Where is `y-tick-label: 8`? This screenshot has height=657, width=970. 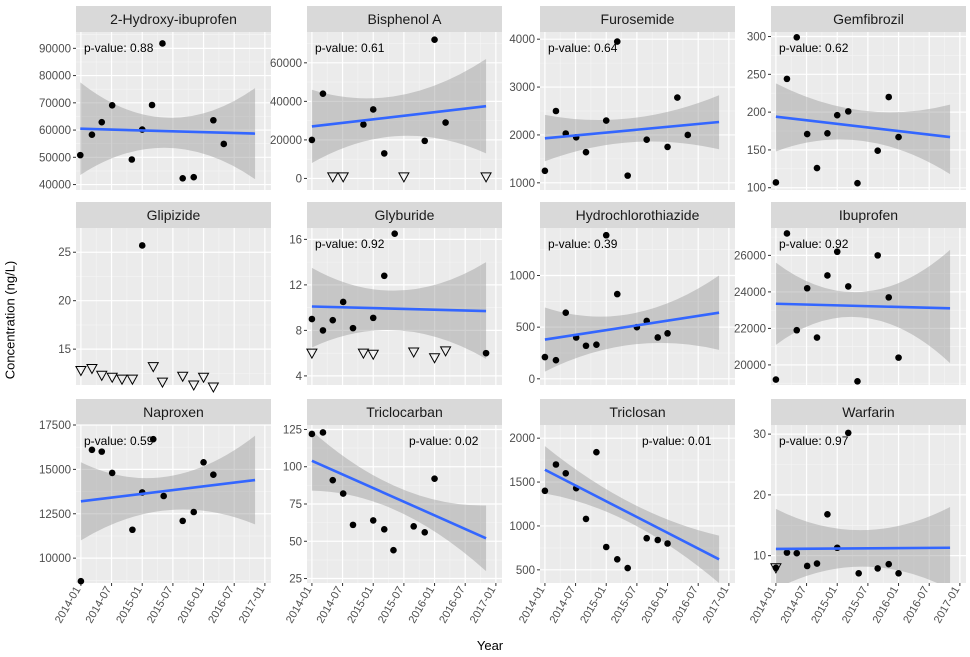
y-tick-label: 8 is located at coordinates (299, 331).